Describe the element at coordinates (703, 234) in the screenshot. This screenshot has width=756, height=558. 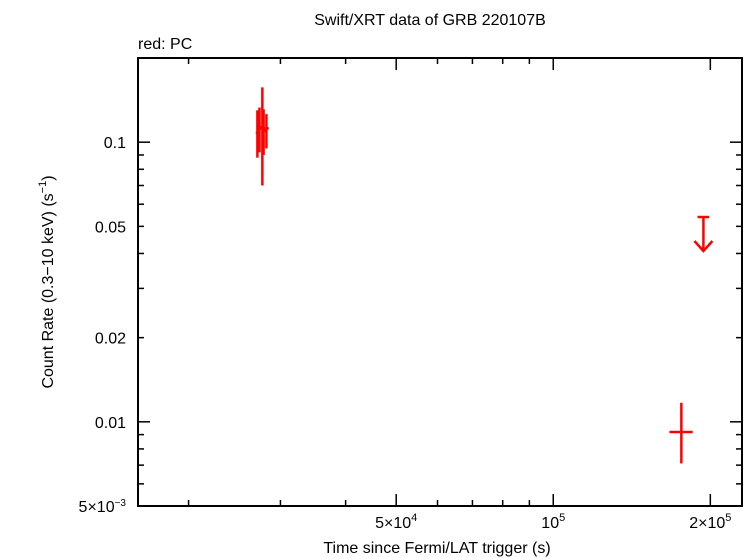
I see `upper-limit` at that location.